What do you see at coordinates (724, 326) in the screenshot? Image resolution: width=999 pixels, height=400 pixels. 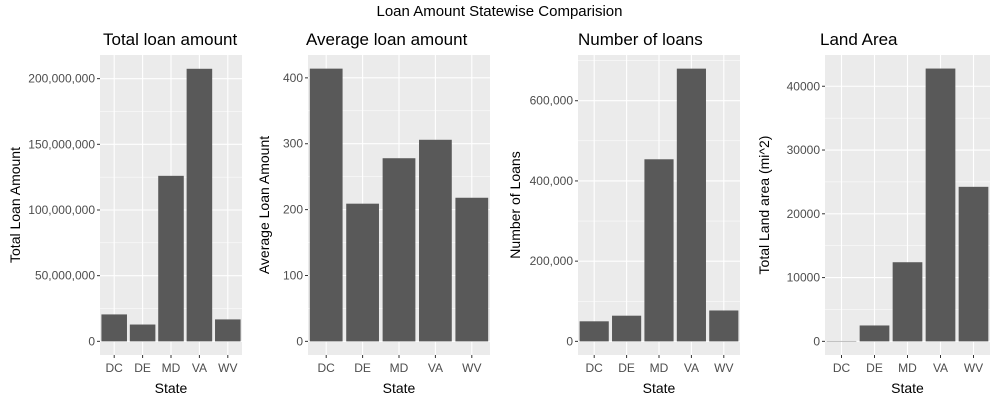 I see `panel-3-bar-wv` at bounding box center [724, 326].